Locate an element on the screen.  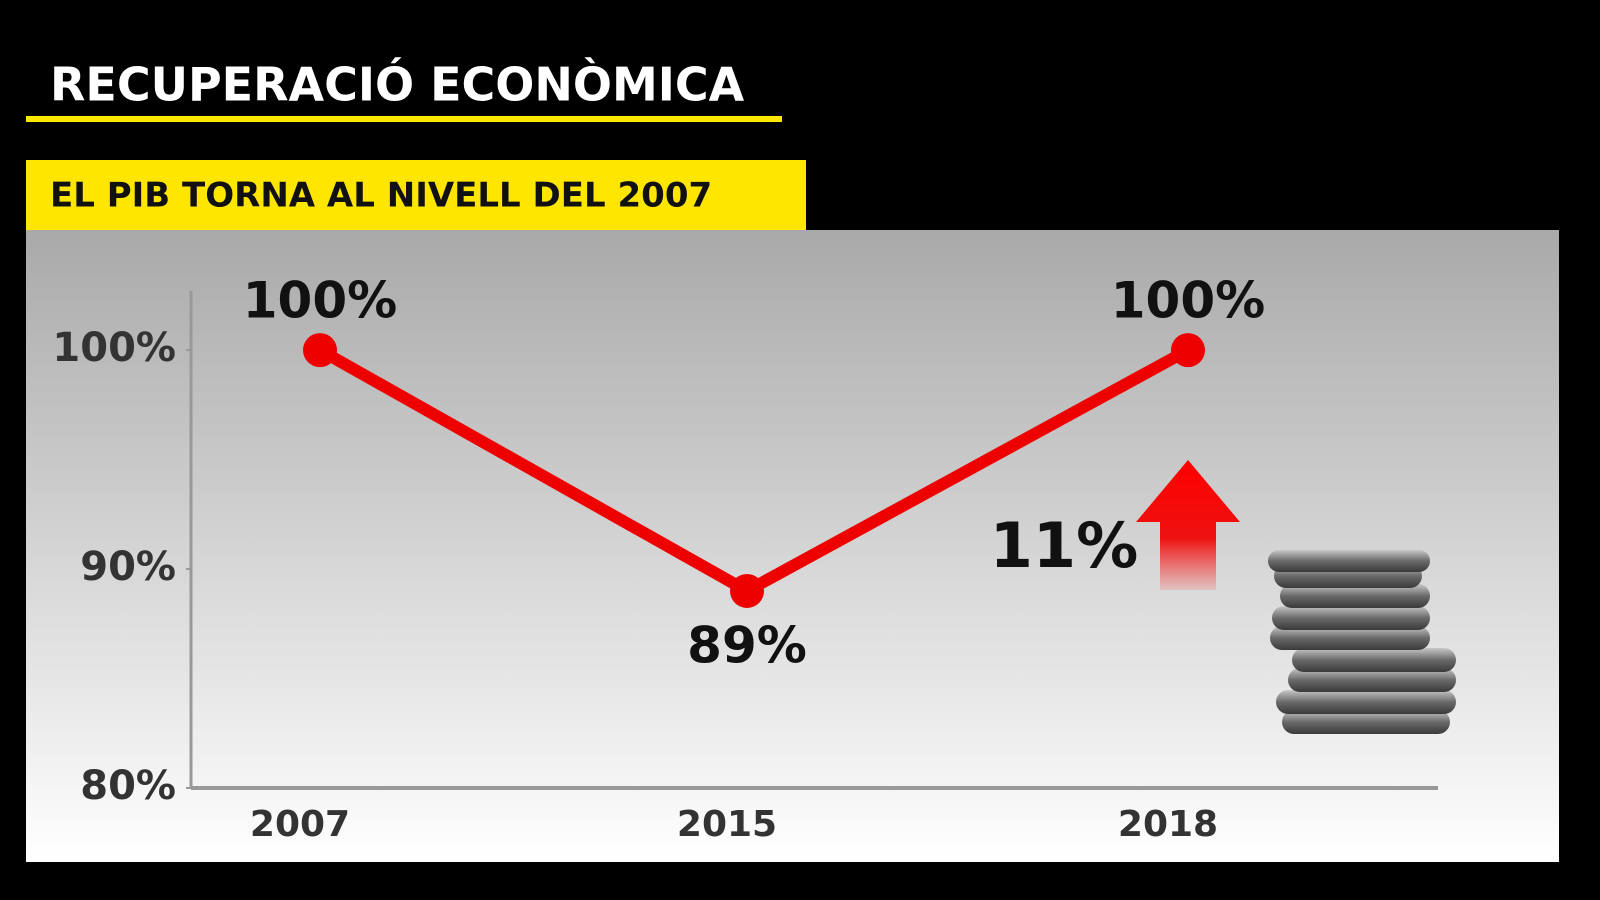
title-underline is located at coordinates (404, 119).